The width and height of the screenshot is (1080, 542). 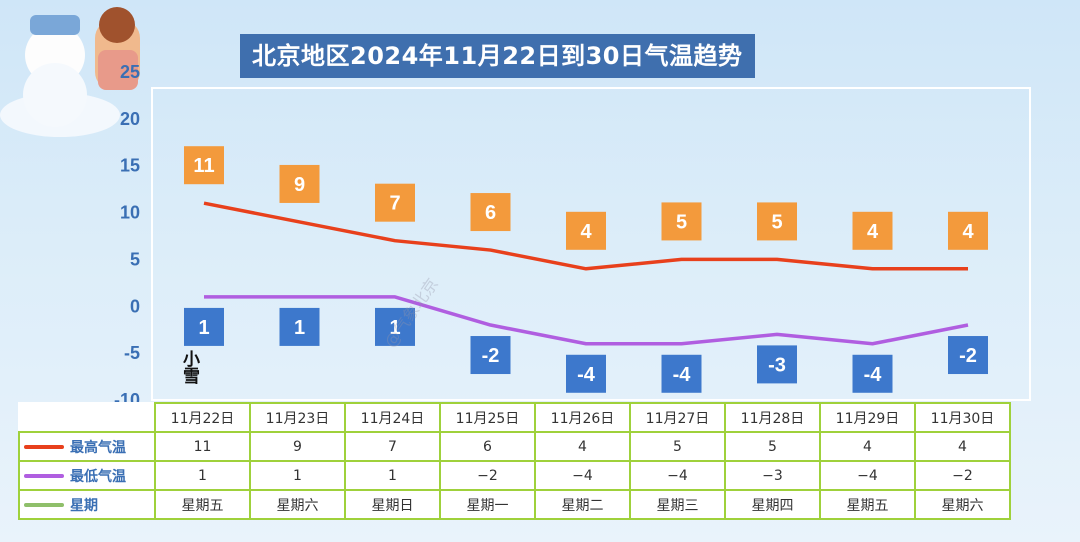 I want to click on weekday-cell: 星期四, so click(x=772, y=504).